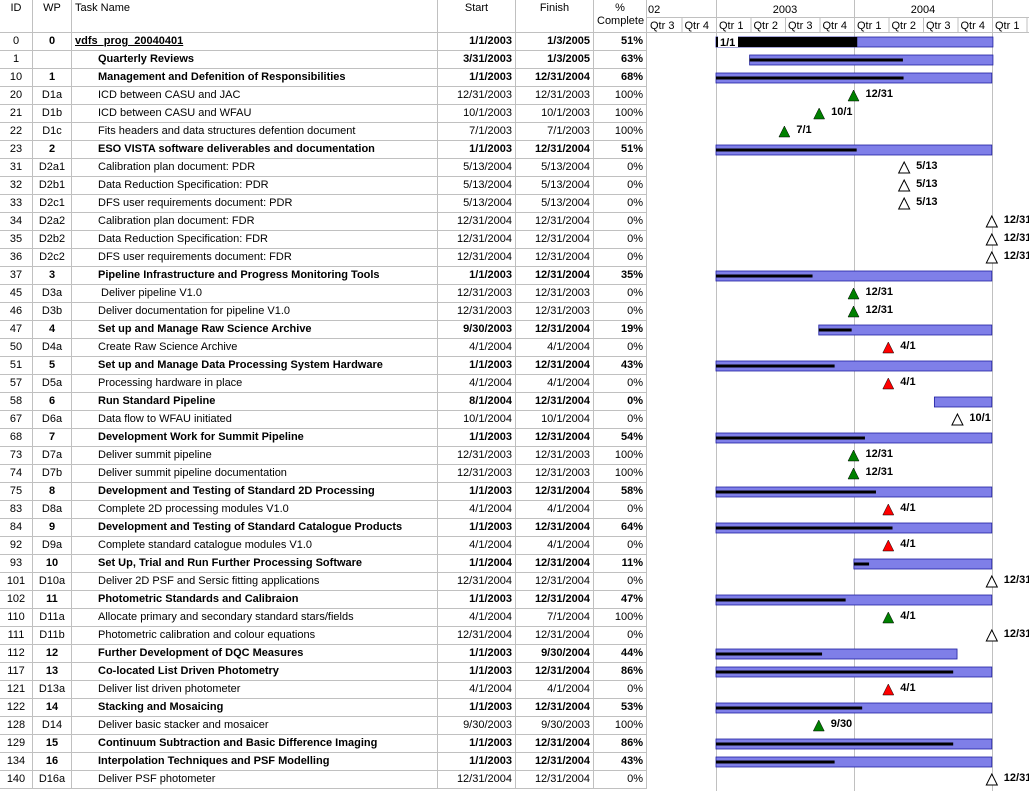  I want to click on cell-task: Calibration plan document: FDR, so click(255, 222).